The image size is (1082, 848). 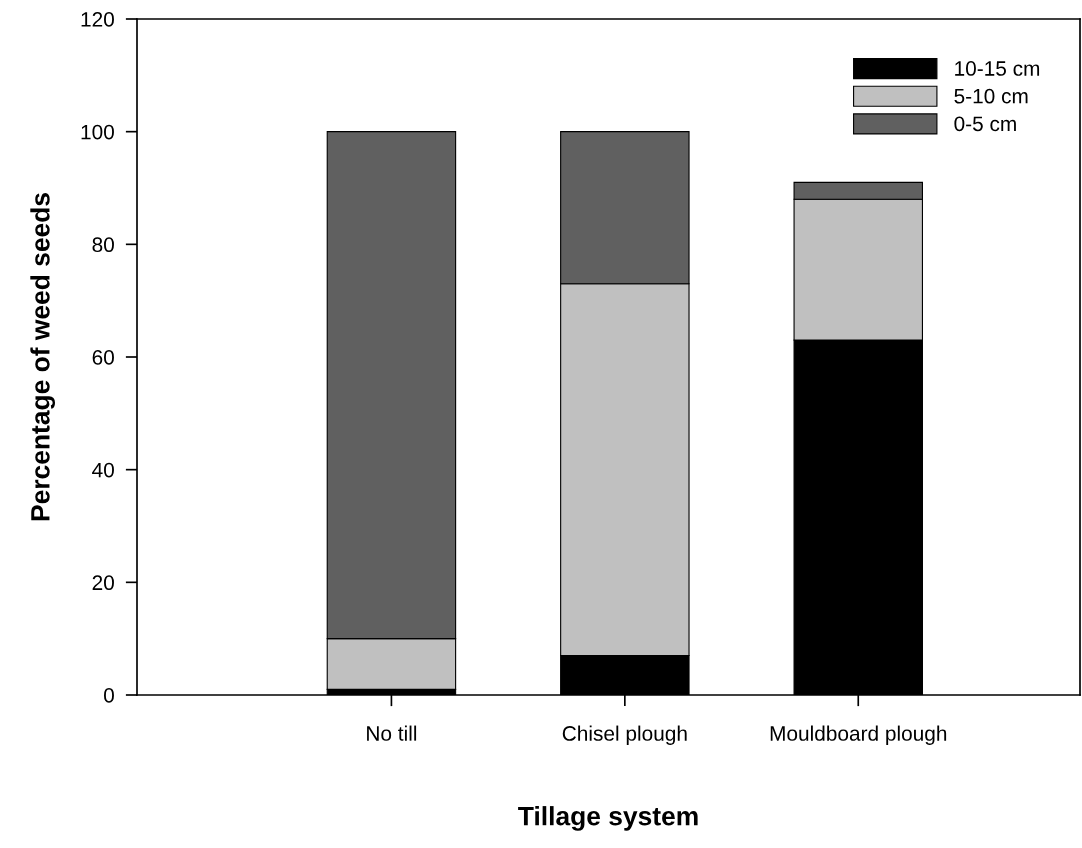 I want to click on legend-label: 10-15 cm, so click(x=997, y=68).